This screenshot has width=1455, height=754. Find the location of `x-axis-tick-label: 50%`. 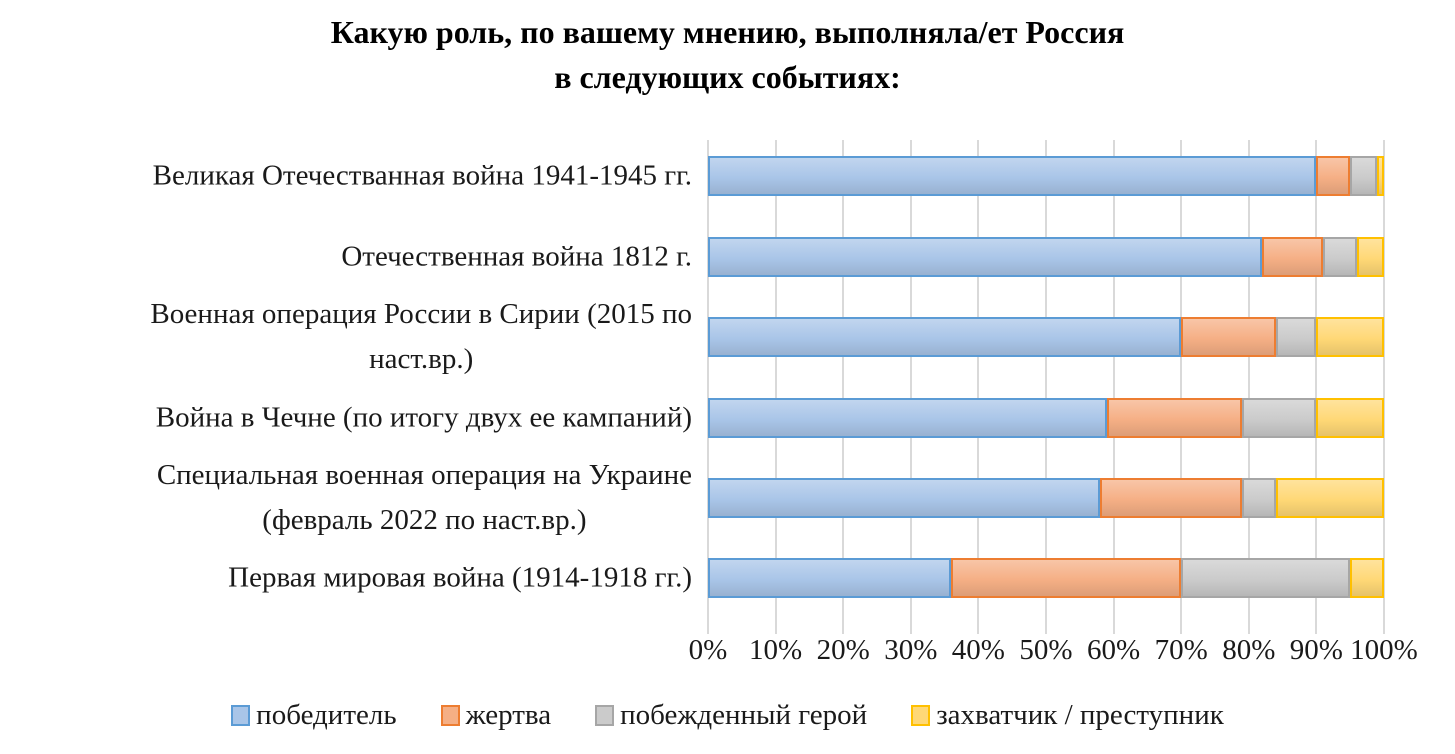

x-axis-tick-label: 50% is located at coordinates (1046, 650).